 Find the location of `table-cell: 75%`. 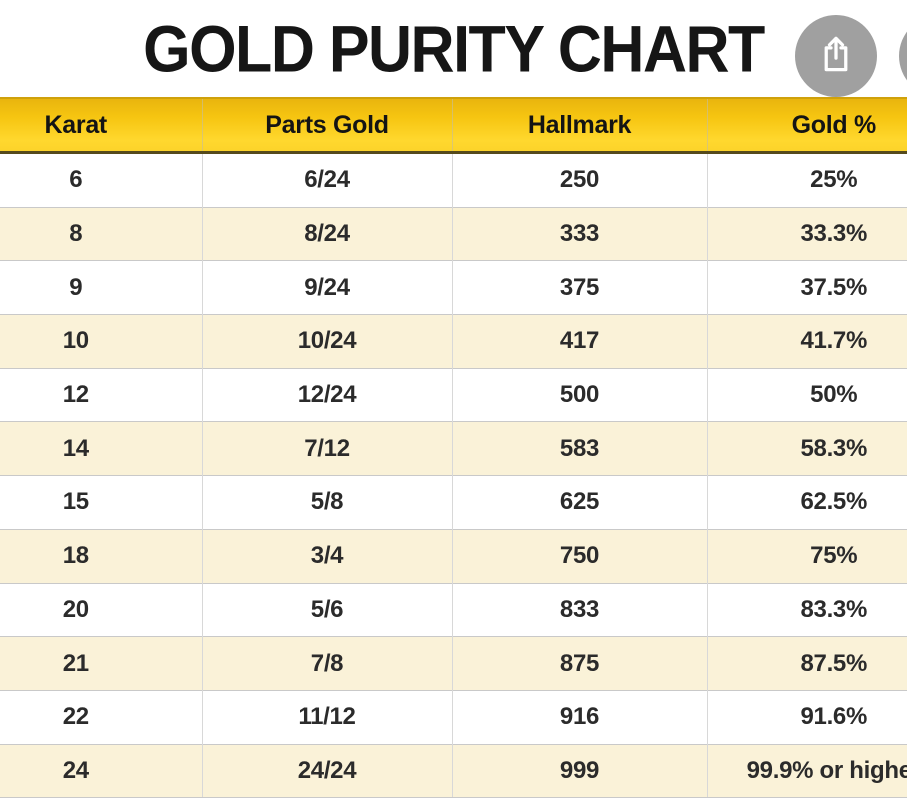

table-cell: 75% is located at coordinates (806, 555).